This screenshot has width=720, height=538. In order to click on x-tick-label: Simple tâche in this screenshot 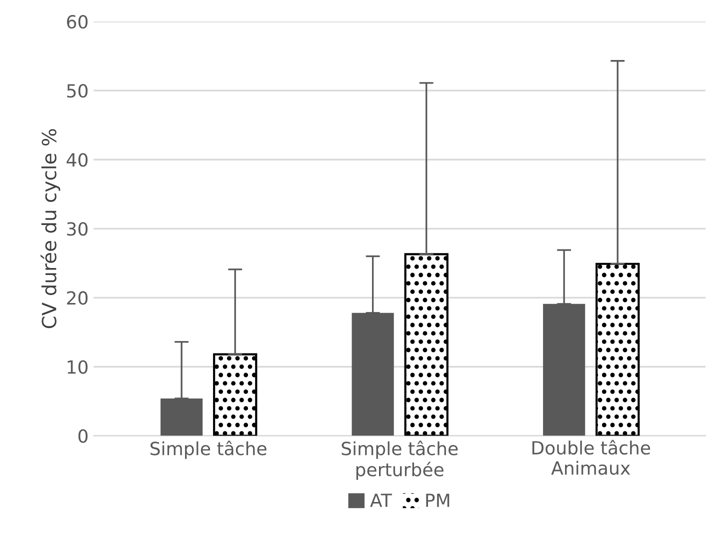, I will do `click(208, 449)`.